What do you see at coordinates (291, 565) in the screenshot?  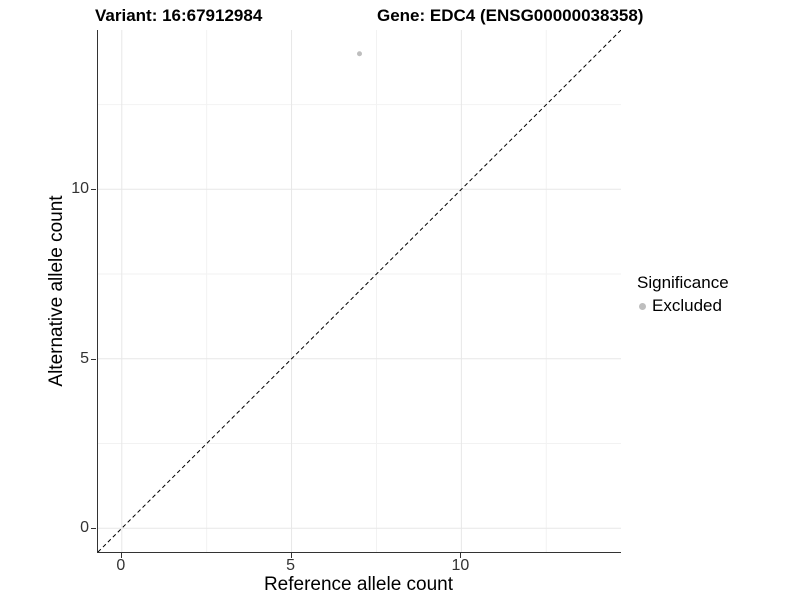 I see `x-tick-label: 5` at bounding box center [291, 565].